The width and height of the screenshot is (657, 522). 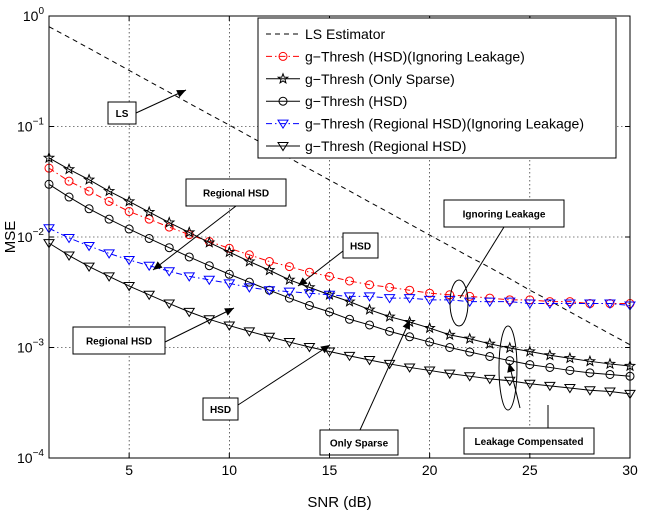 I want to click on legend-entry: LS Estimator, so click(x=325, y=34).